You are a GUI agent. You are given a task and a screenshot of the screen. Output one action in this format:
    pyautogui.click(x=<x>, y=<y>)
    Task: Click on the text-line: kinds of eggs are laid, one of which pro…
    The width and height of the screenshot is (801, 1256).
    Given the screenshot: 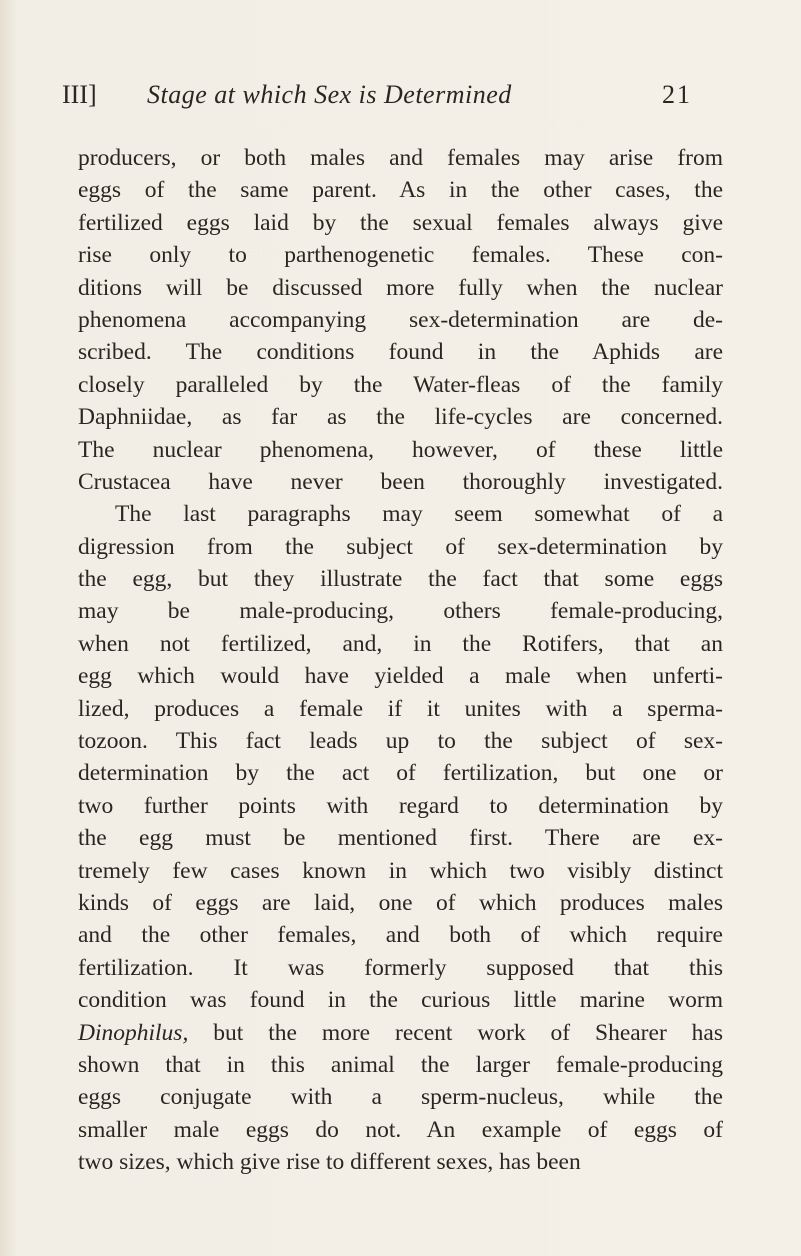 What is the action you would take?
    pyautogui.click(x=400, y=902)
    